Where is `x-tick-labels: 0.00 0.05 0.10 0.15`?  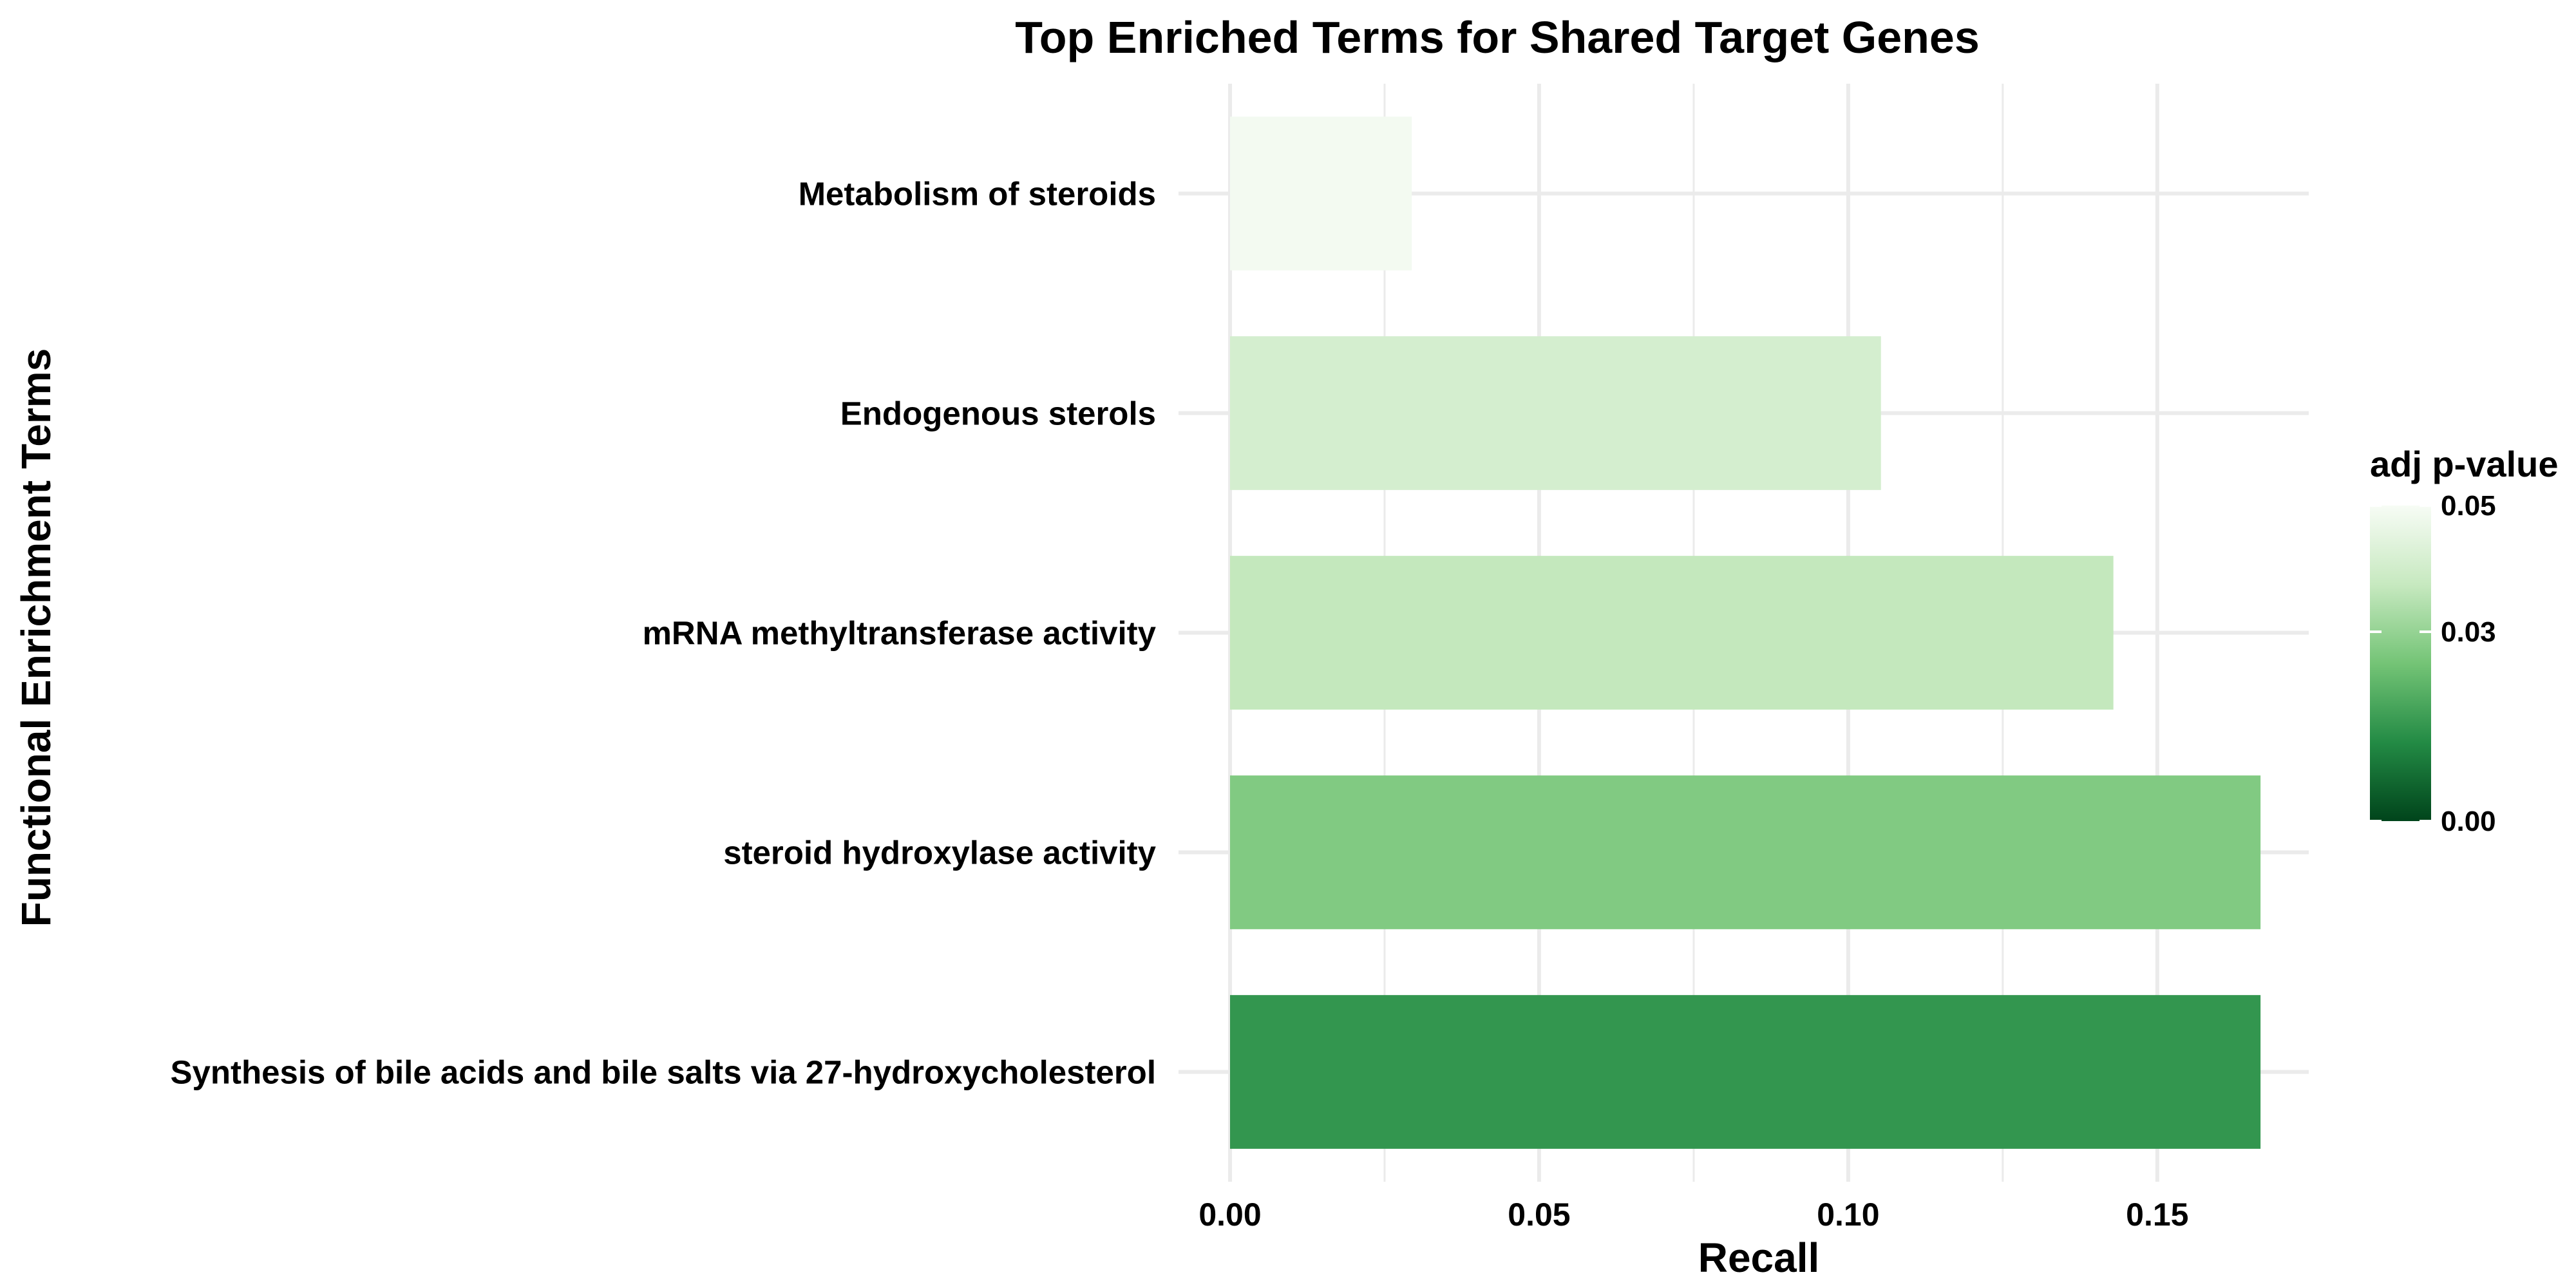 x-tick-labels: 0.00 0.05 0.10 0.15 is located at coordinates (1693, 1215).